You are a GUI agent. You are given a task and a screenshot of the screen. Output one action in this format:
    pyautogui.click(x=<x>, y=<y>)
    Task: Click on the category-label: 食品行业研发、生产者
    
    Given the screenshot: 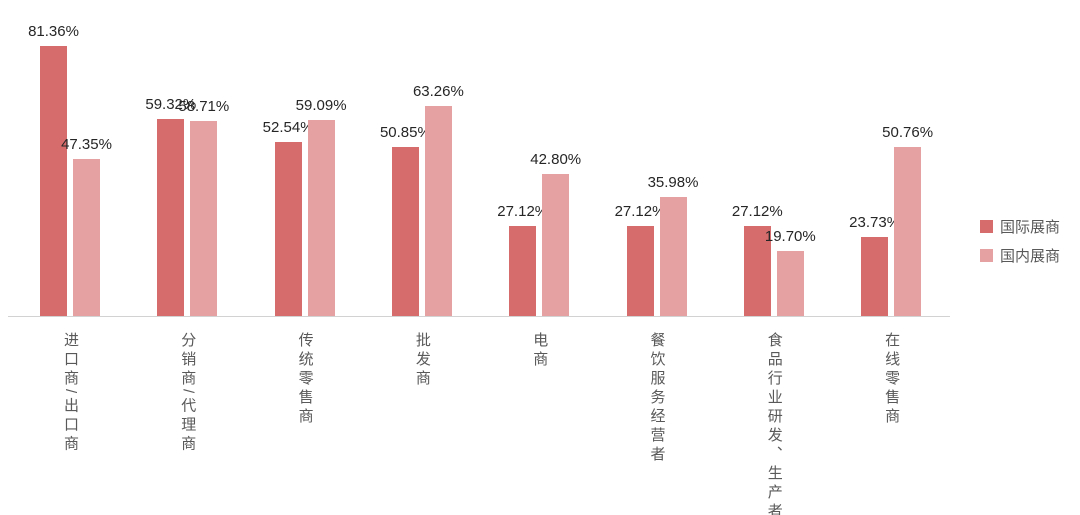 What is the action you would take?
    pyautogui.click(x=774, y=423)
    